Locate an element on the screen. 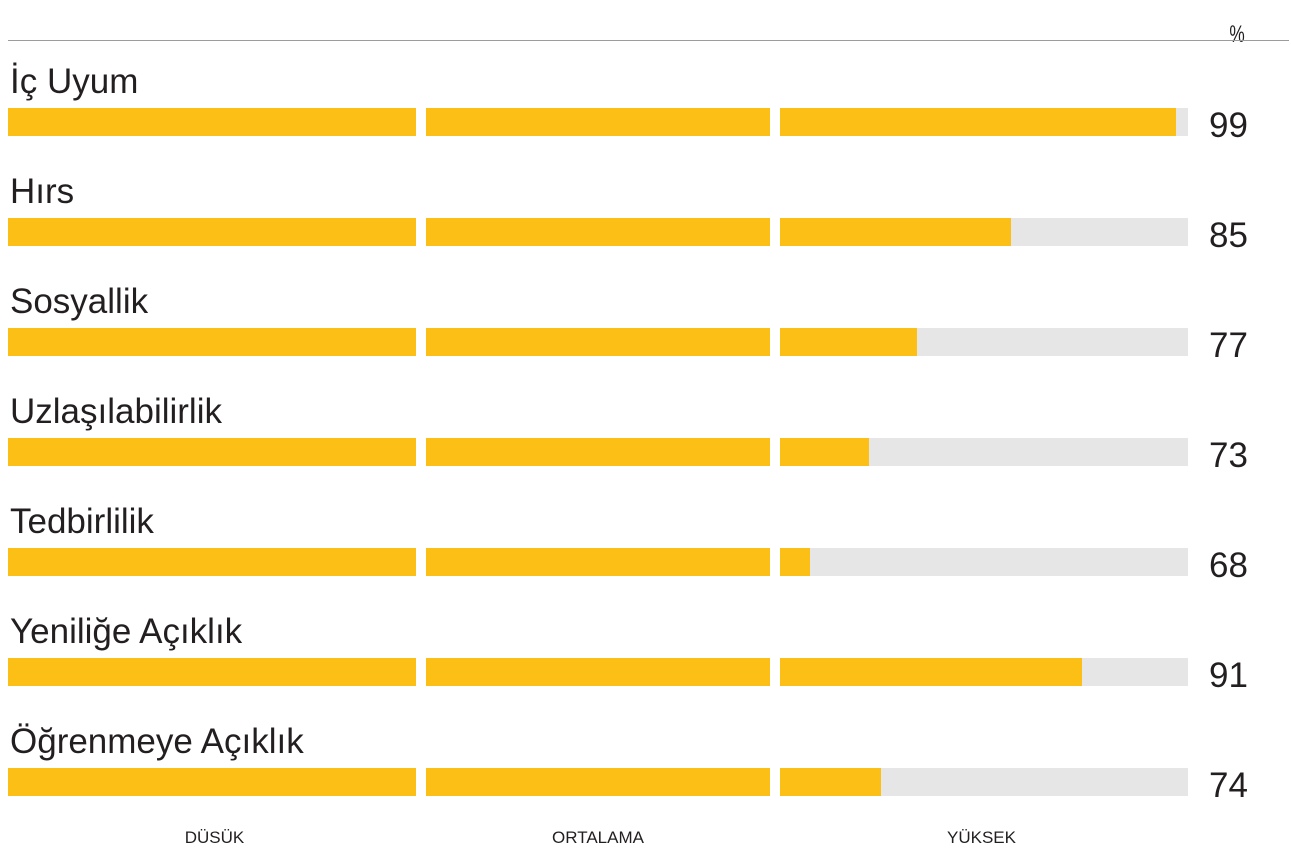 The height and width of the screenshot is (853, 1291). band-label: DÜSÜK is located at coordinates (214, 837).